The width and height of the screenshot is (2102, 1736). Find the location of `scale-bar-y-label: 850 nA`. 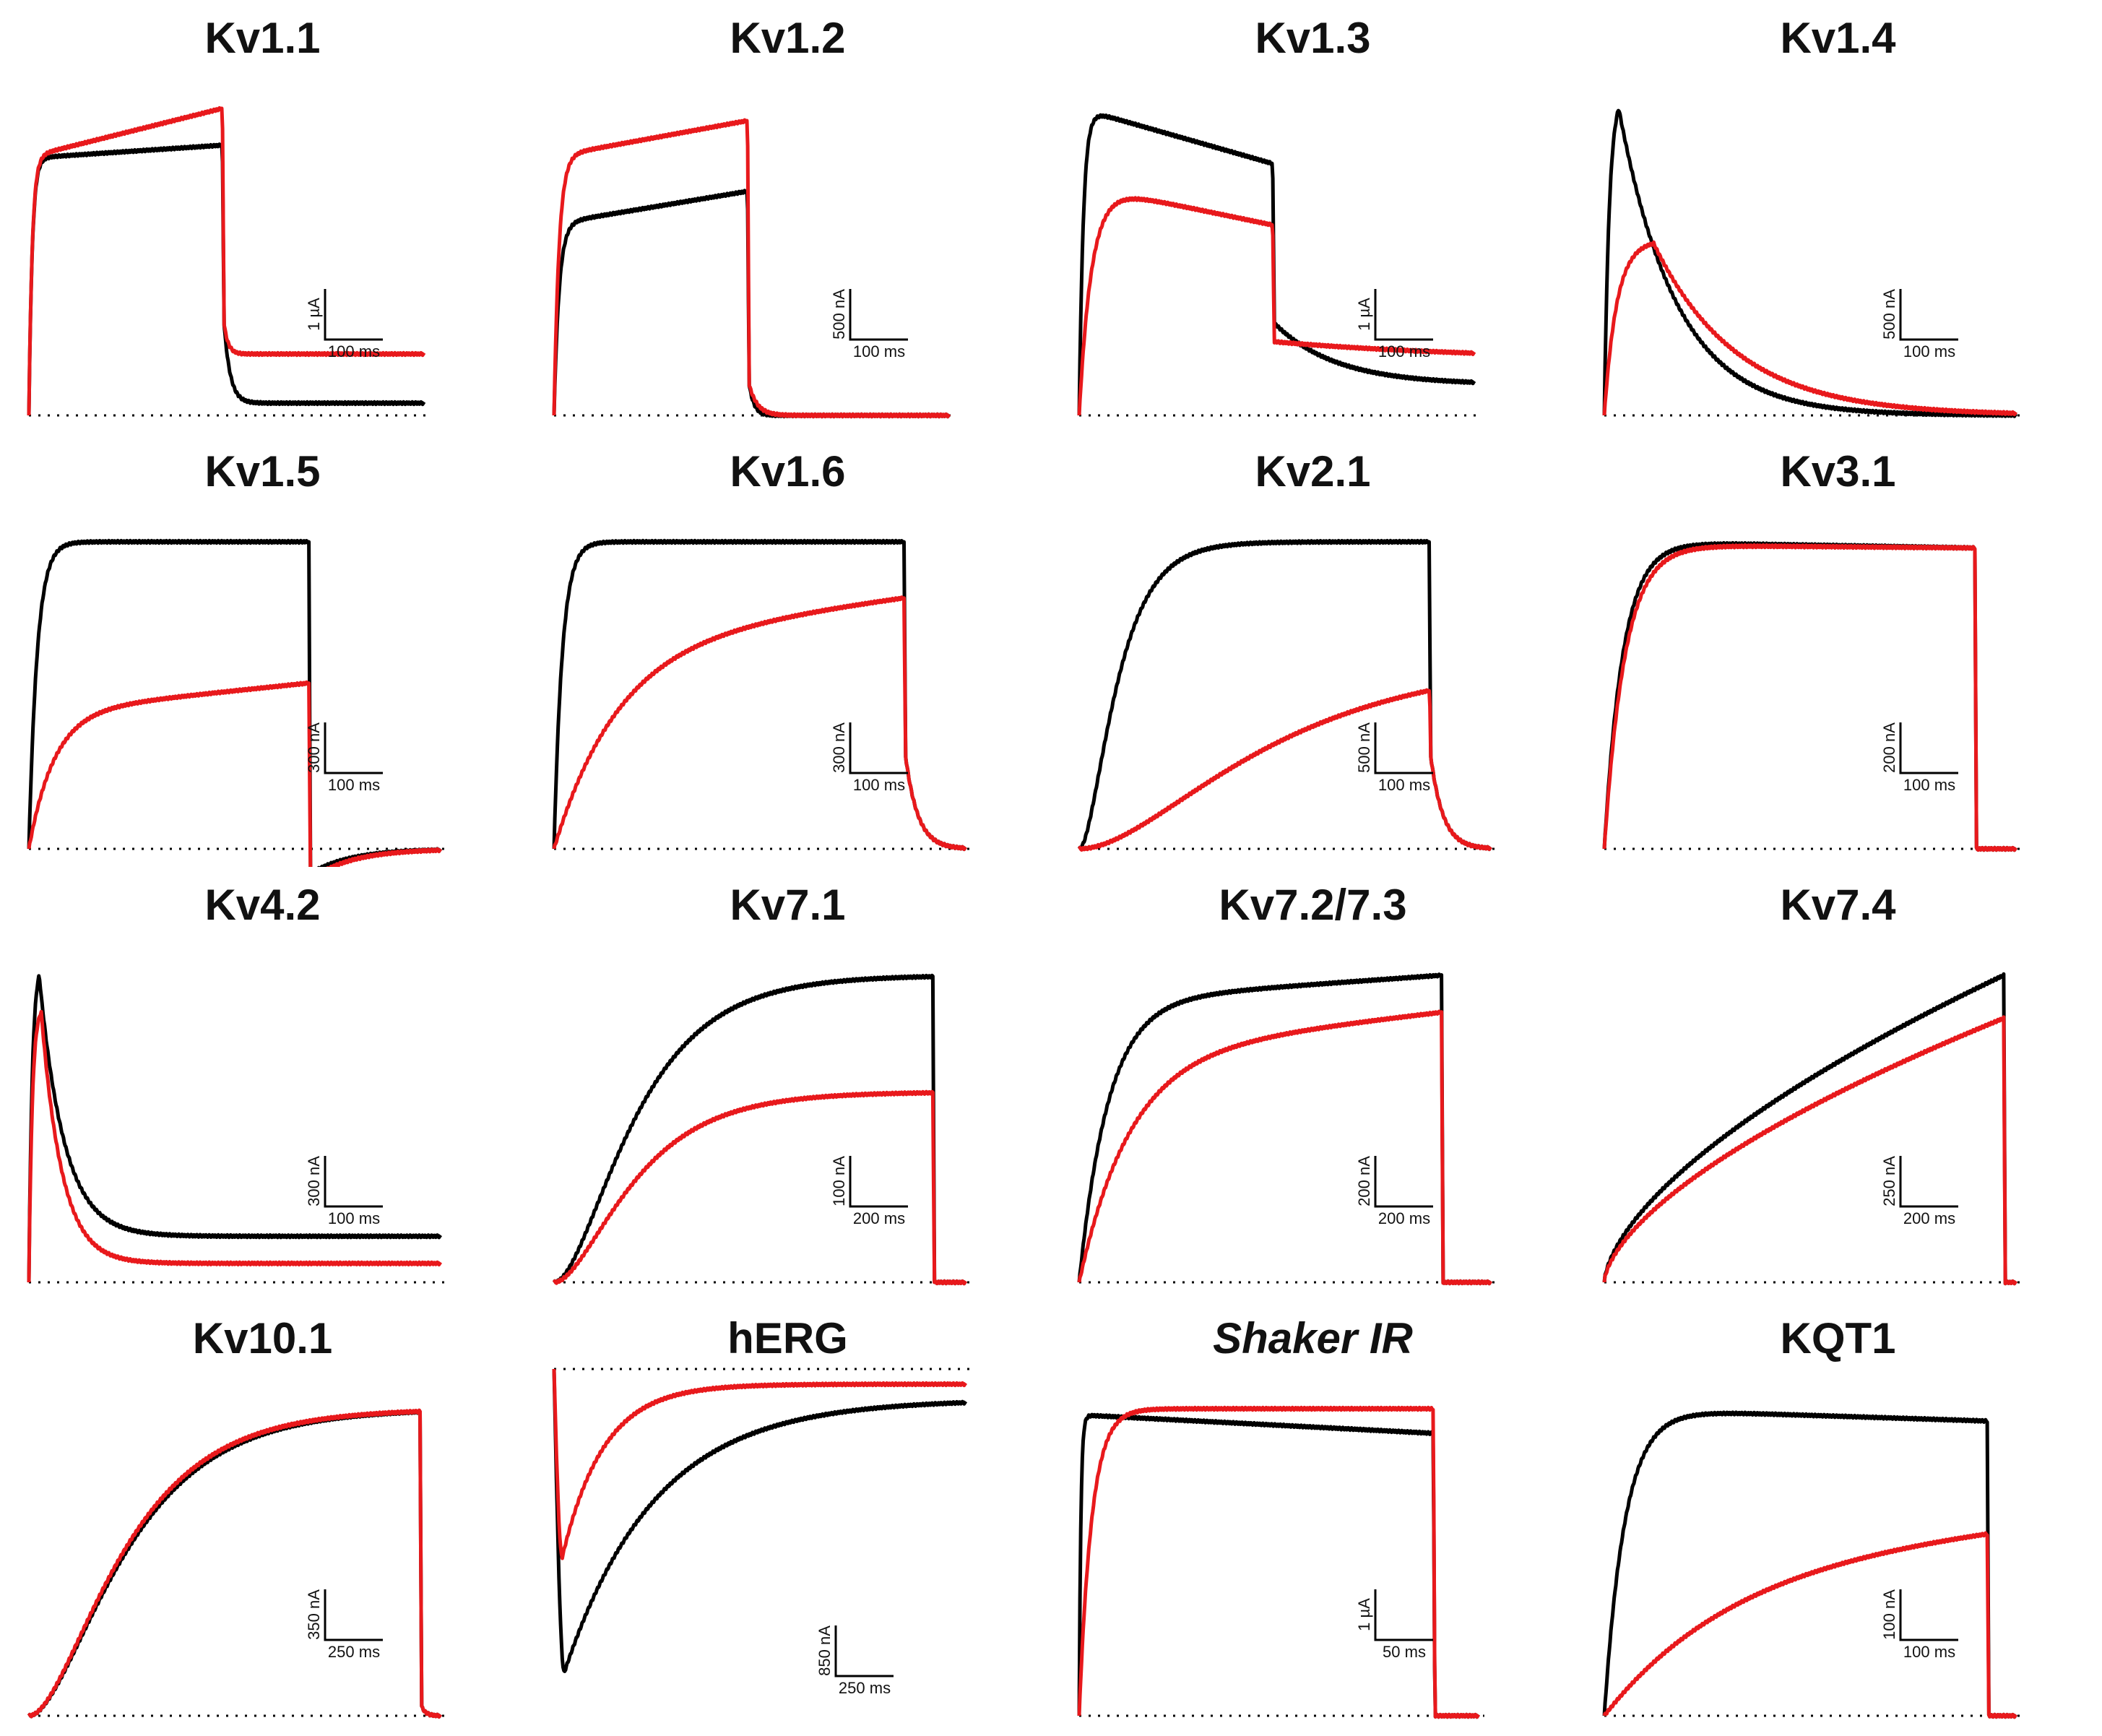

scale-bar-y-label: 850 nA is located at coordinates (825, 1650).